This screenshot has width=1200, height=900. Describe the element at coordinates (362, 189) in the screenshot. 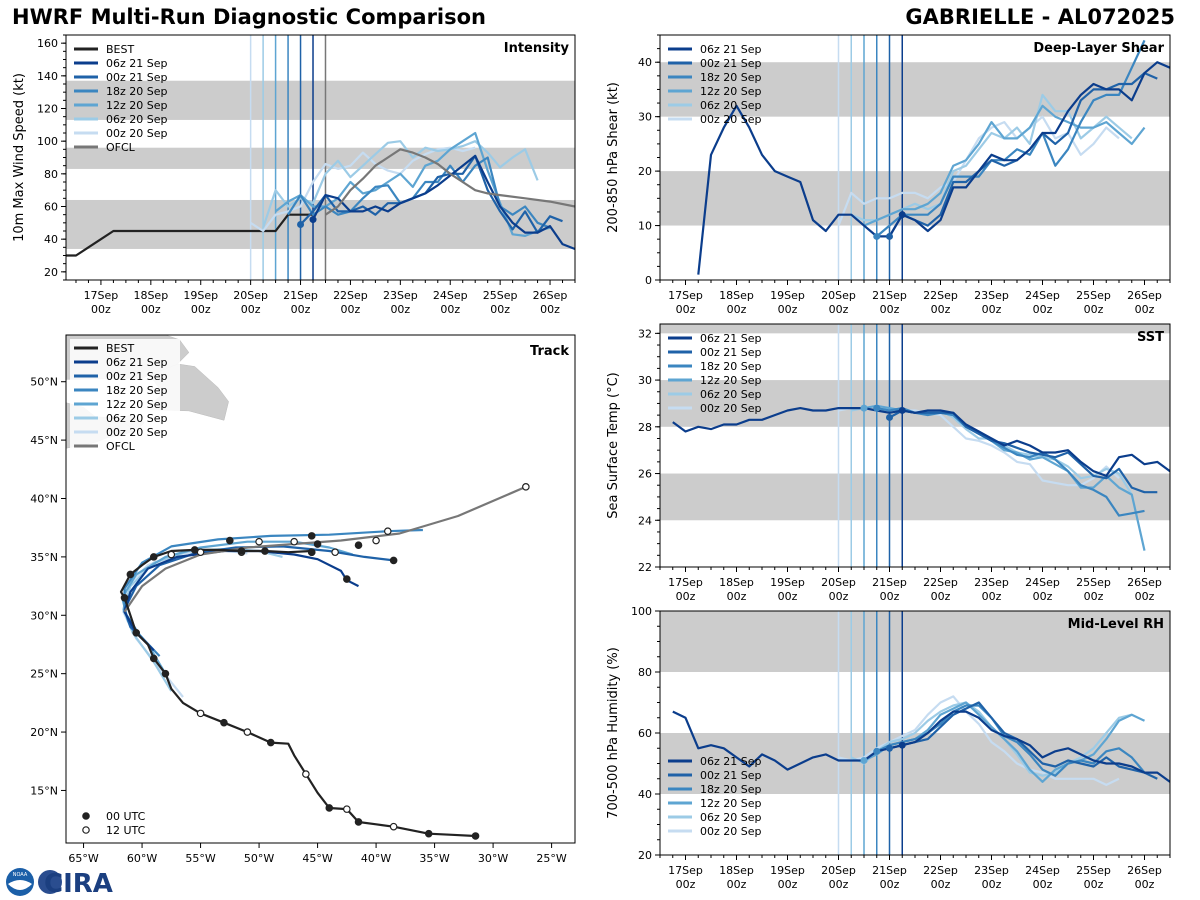

I see `intensity-series-00z20` at that location.